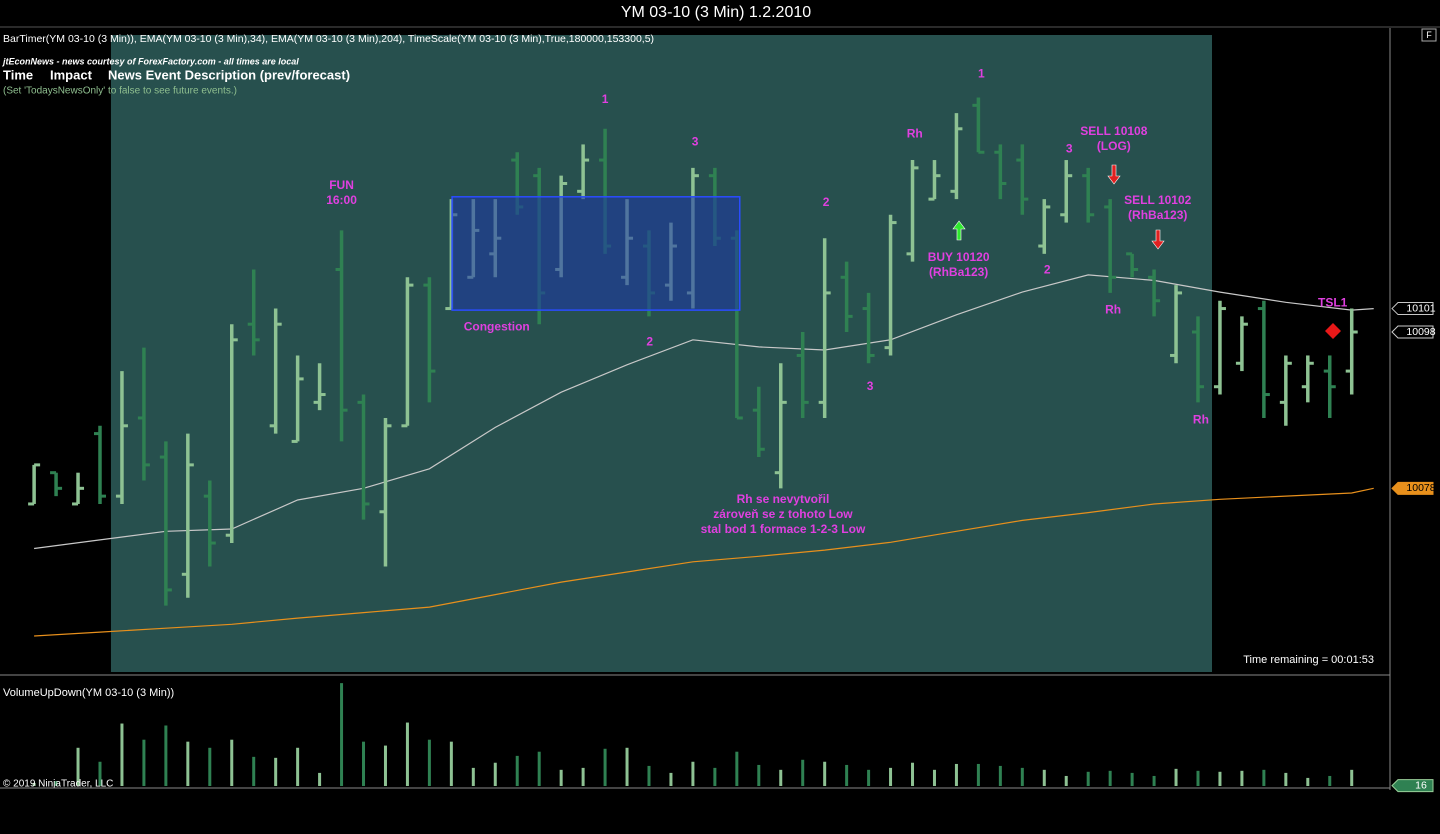  I want to click on annotation: (LOG), so click(1114, 146).